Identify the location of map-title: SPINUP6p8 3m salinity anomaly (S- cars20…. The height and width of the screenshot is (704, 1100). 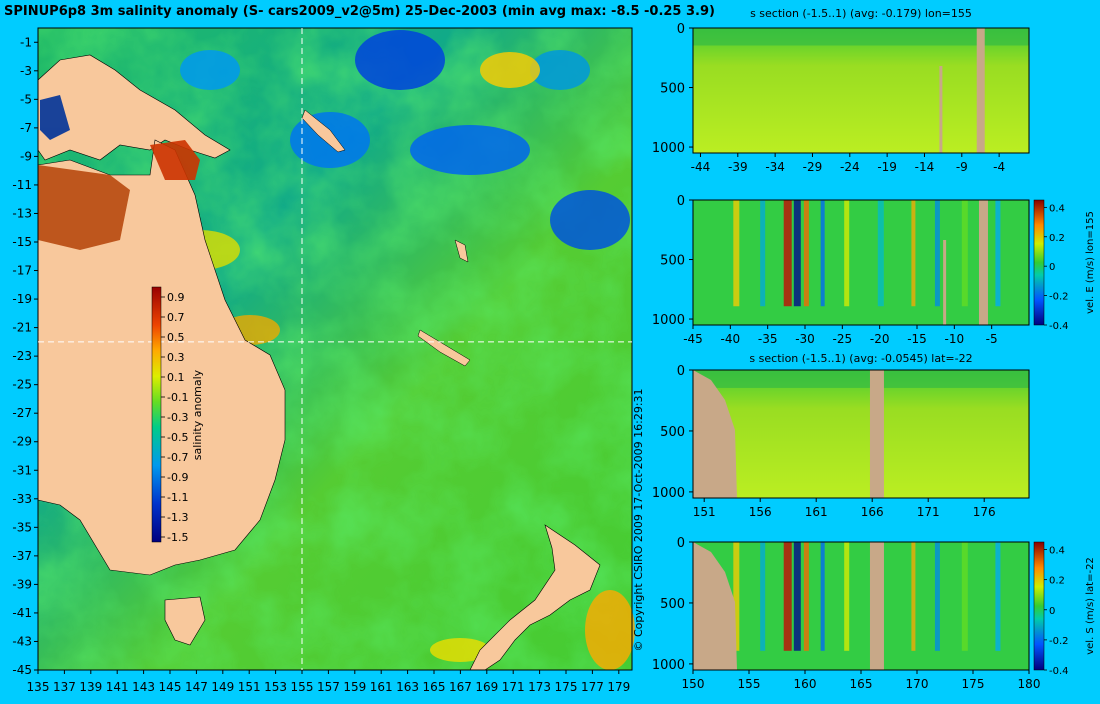
(359, 11).